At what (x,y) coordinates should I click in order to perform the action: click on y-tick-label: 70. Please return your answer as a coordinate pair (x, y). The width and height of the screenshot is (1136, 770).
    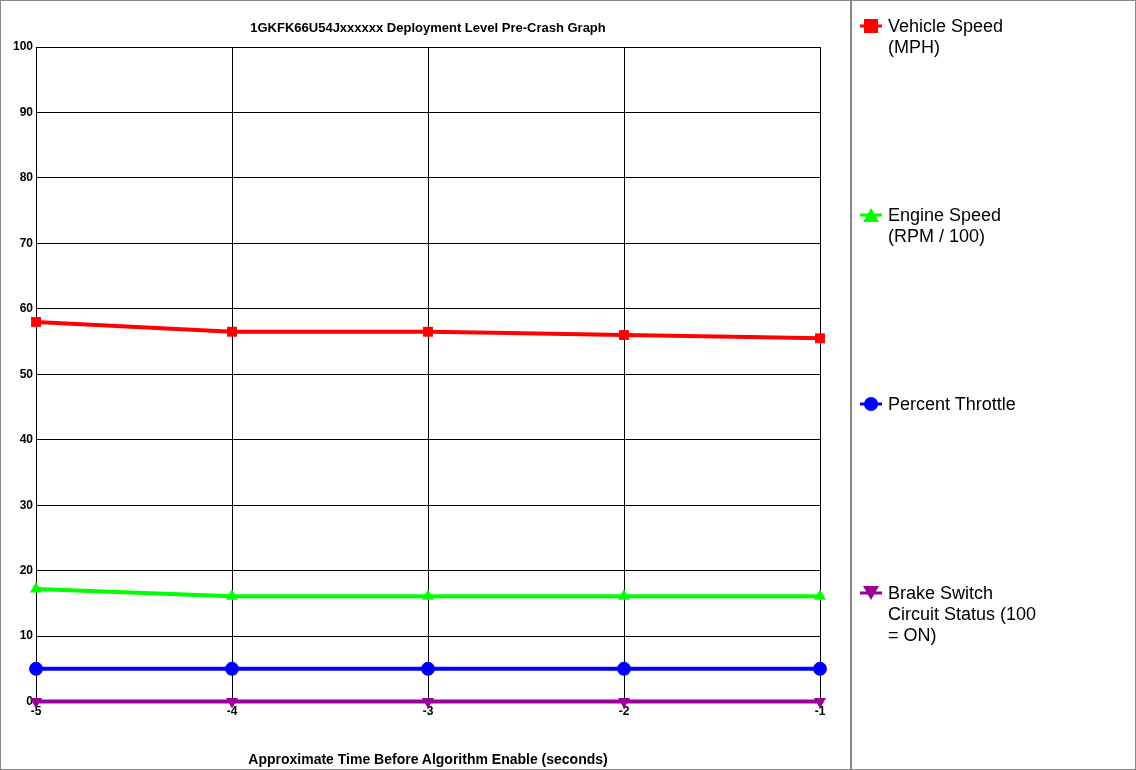
    Looking at the image, I should click on (26, 242).